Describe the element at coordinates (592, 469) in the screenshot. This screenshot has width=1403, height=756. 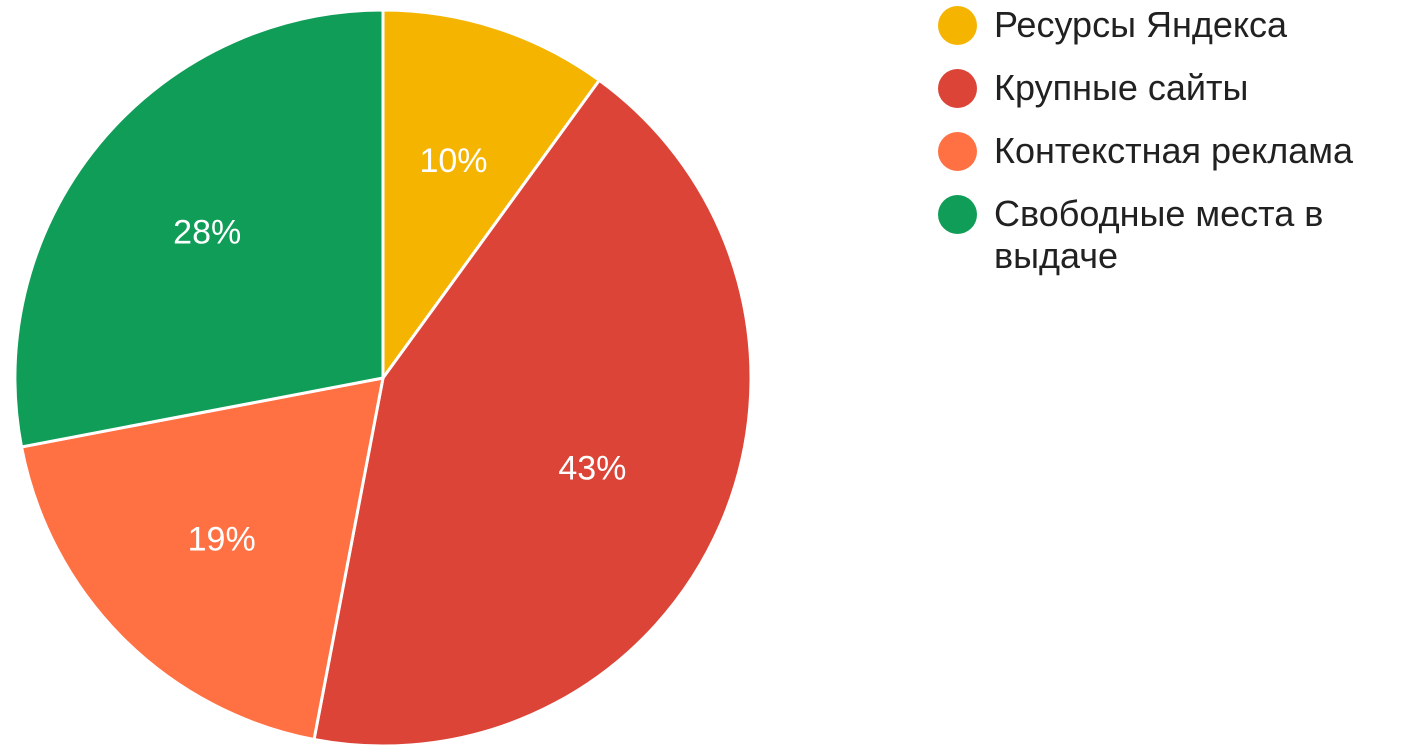
I see `slice-data-label: 43%` at that location.